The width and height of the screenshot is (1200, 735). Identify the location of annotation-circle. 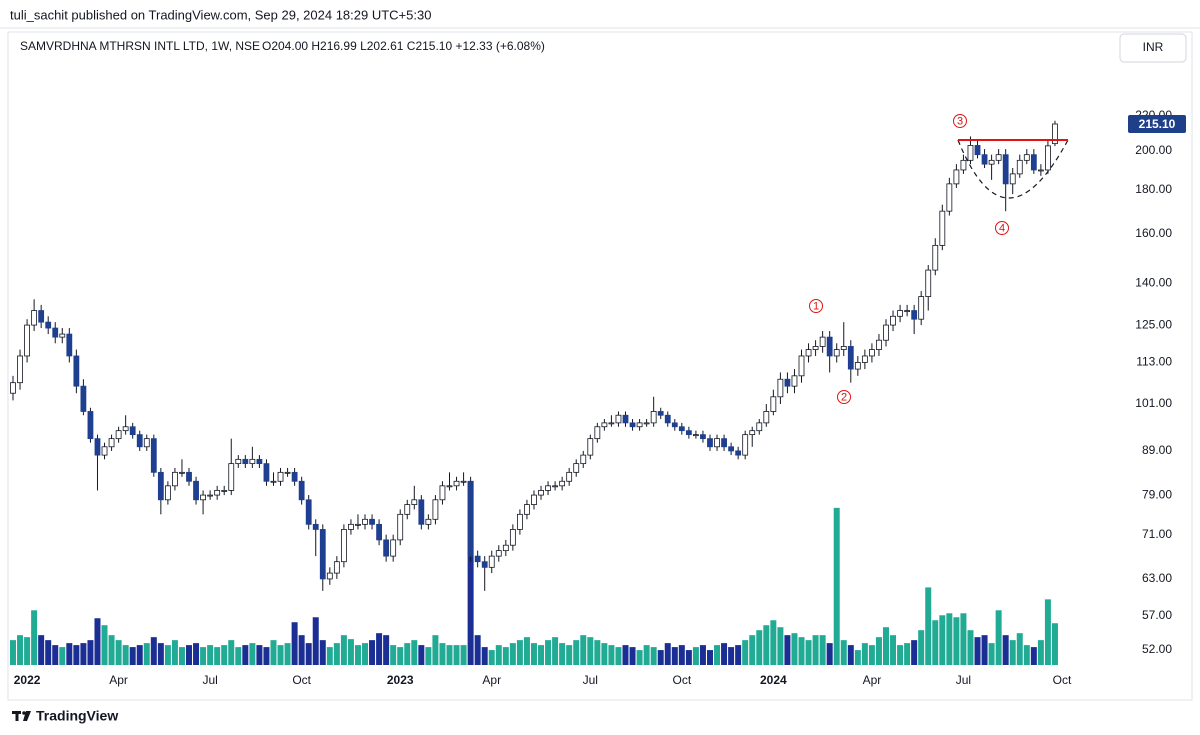
(960, 121).